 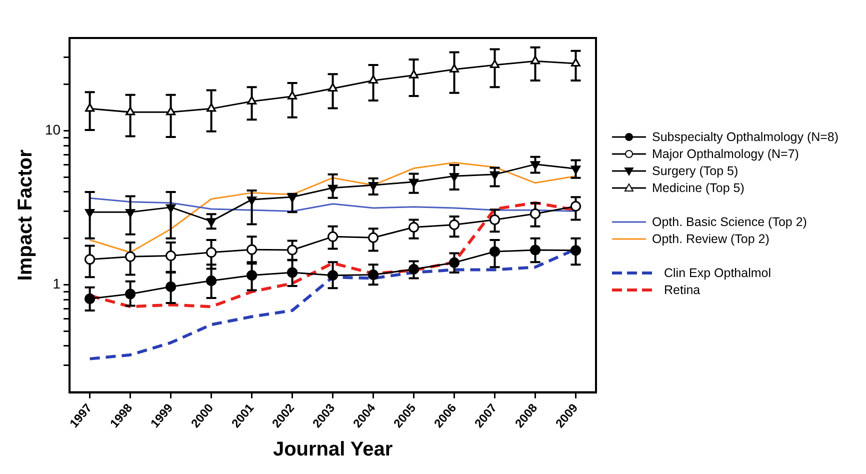 I want to click on legend-label: Opth. Basic Science (Top 2), so click(x=729, y=221).